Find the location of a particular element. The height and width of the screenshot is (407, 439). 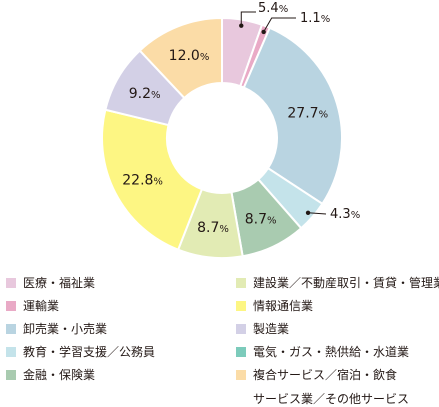

legend-label: 卸売業・小売業 is located at coordinates (65, 329).